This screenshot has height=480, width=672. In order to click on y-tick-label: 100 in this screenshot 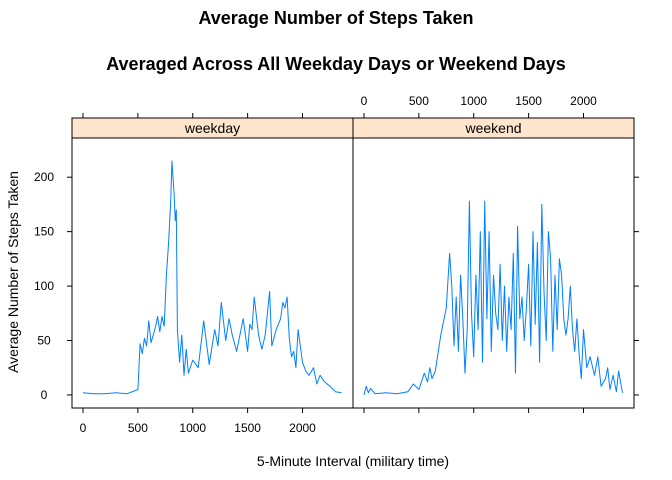, I will do `click(44, 286)`.